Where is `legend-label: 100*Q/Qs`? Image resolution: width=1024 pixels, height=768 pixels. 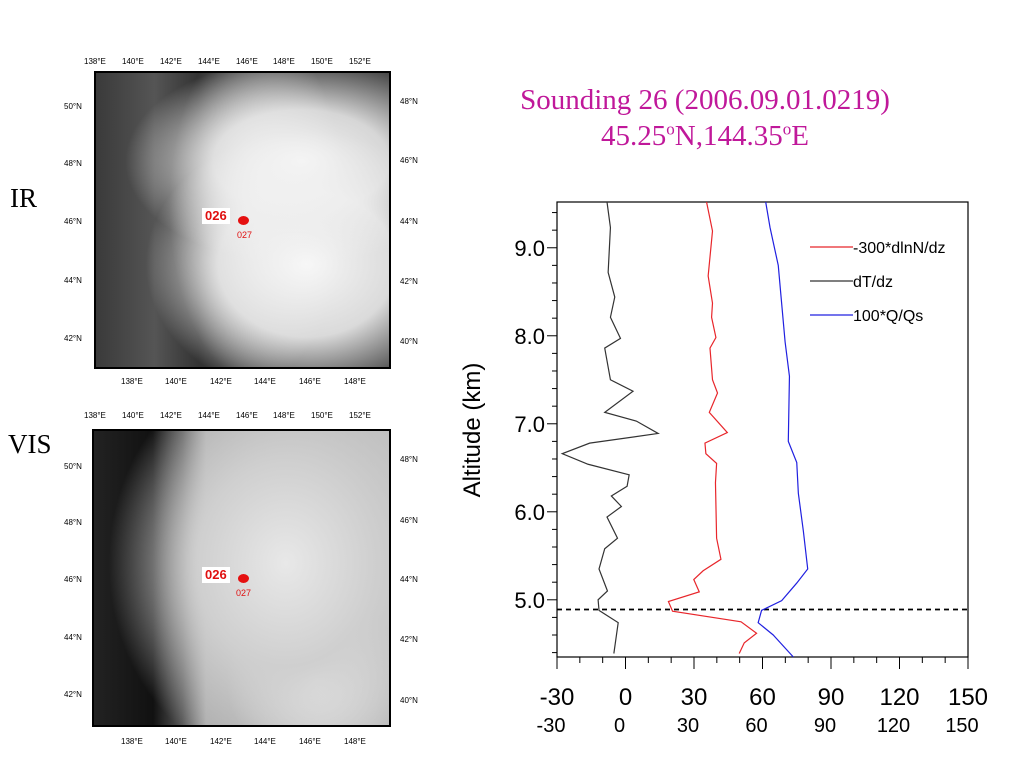
legend-label: 100*Q/Qs is located at coordinates (888, 316).